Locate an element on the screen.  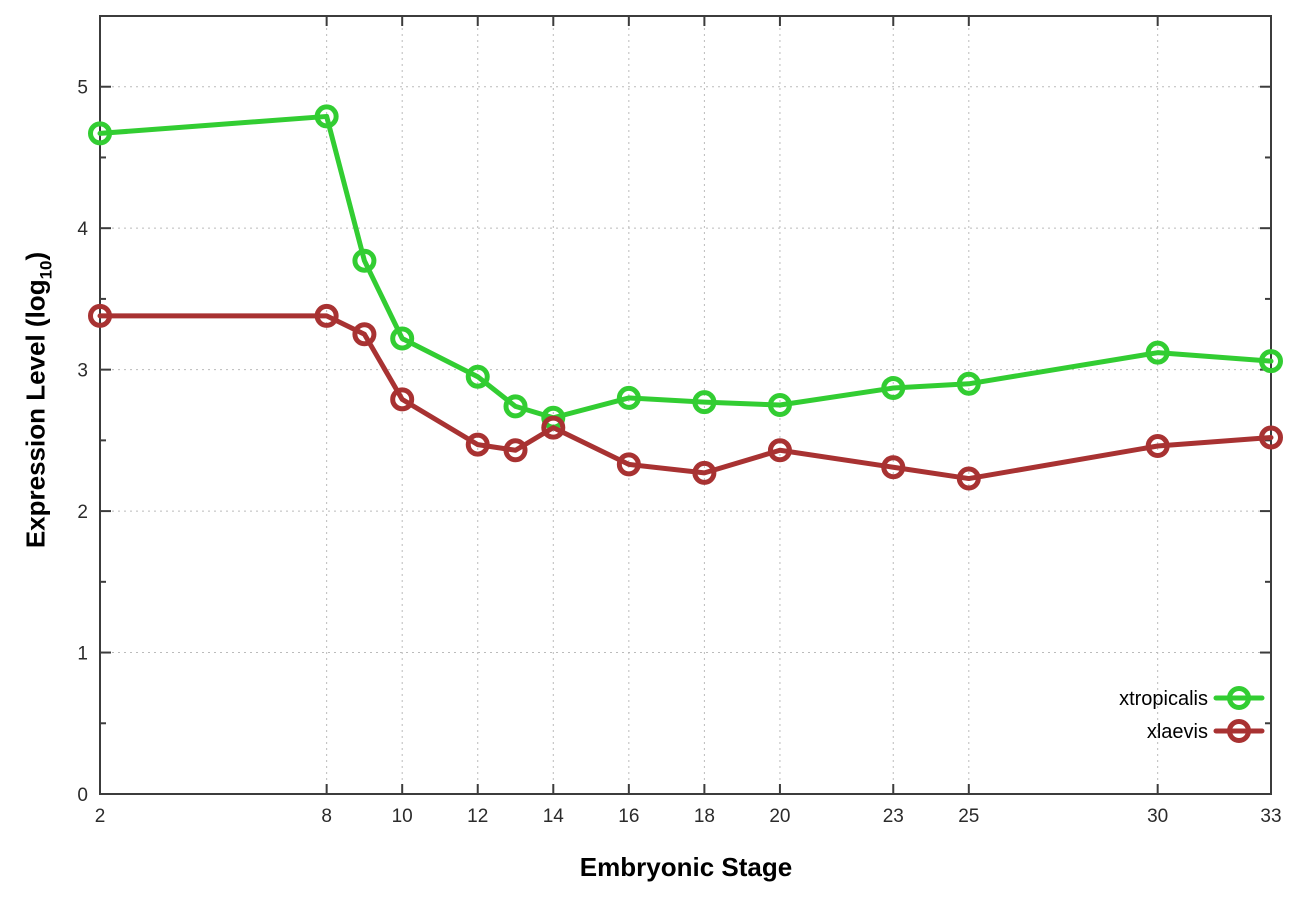
legend-label-xlaevis: xlaevis is located at coordinates (1177, 732).